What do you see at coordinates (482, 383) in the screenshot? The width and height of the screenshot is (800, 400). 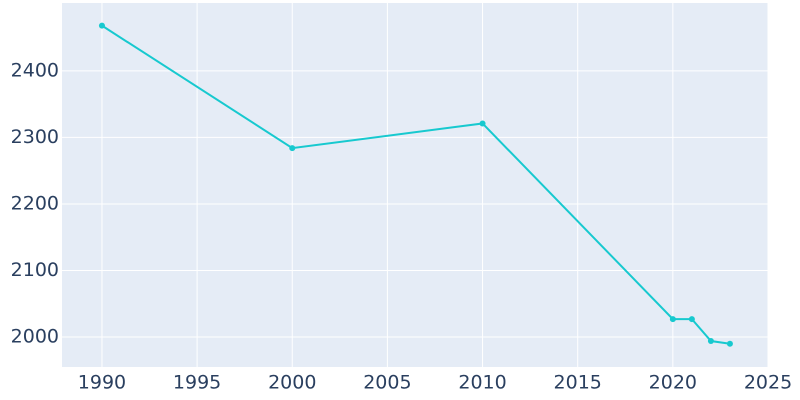 I see `x-tick-label: 2010` at bounding box center [482, 383].